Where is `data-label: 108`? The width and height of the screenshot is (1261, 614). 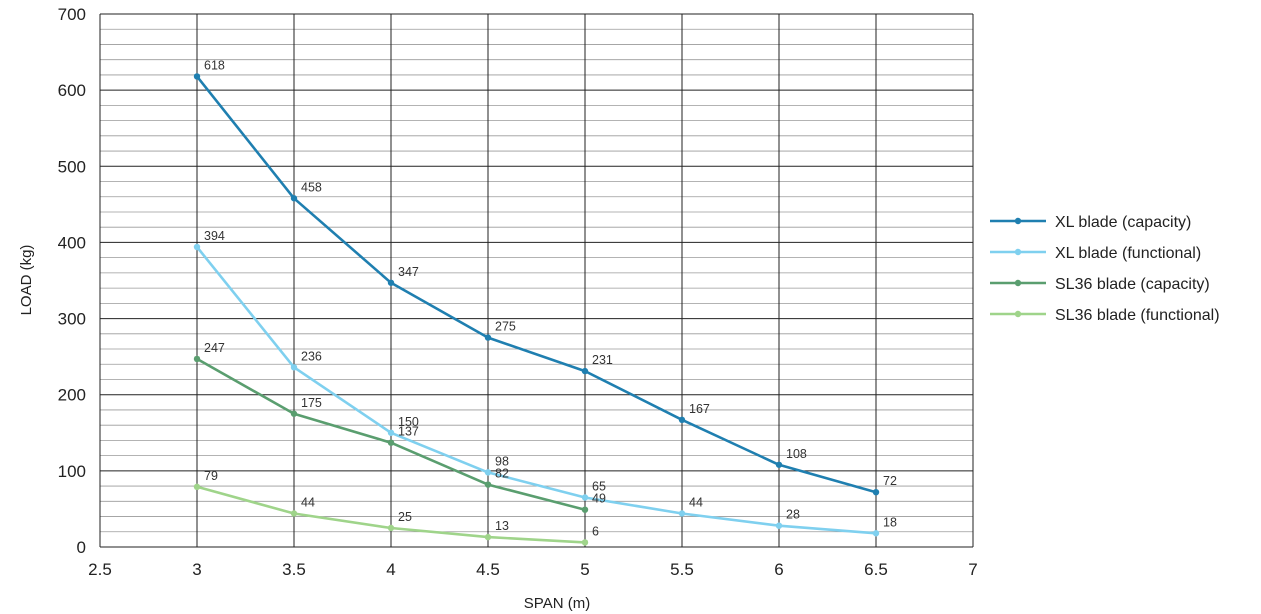 data-label: 108 is located at coordinates (796, 454).